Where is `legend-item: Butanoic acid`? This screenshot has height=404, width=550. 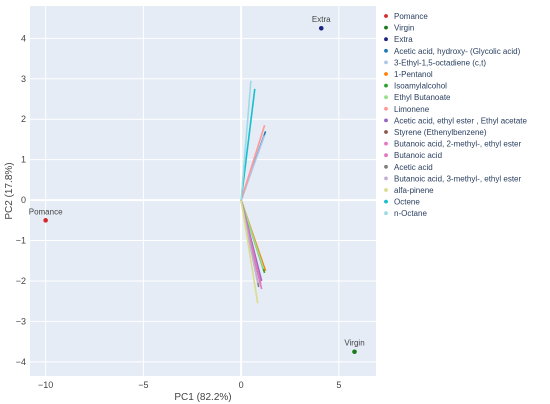
legend-item: Butanoic acid is located at coordinates (413, 155).